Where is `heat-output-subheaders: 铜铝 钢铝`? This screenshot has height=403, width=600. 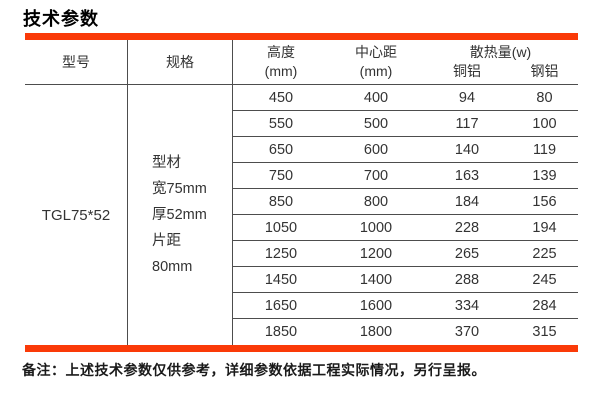
heat-output-subheaders: 铜铝 钢铝 is located at coordinates (500, 71).